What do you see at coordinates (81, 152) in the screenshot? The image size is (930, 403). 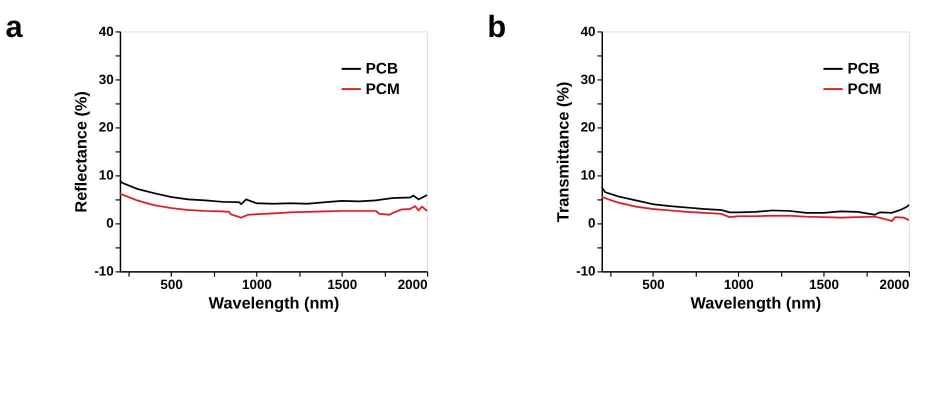 I see `y-axis-title: Reflectance (%)` at bounding box center [81, 152].